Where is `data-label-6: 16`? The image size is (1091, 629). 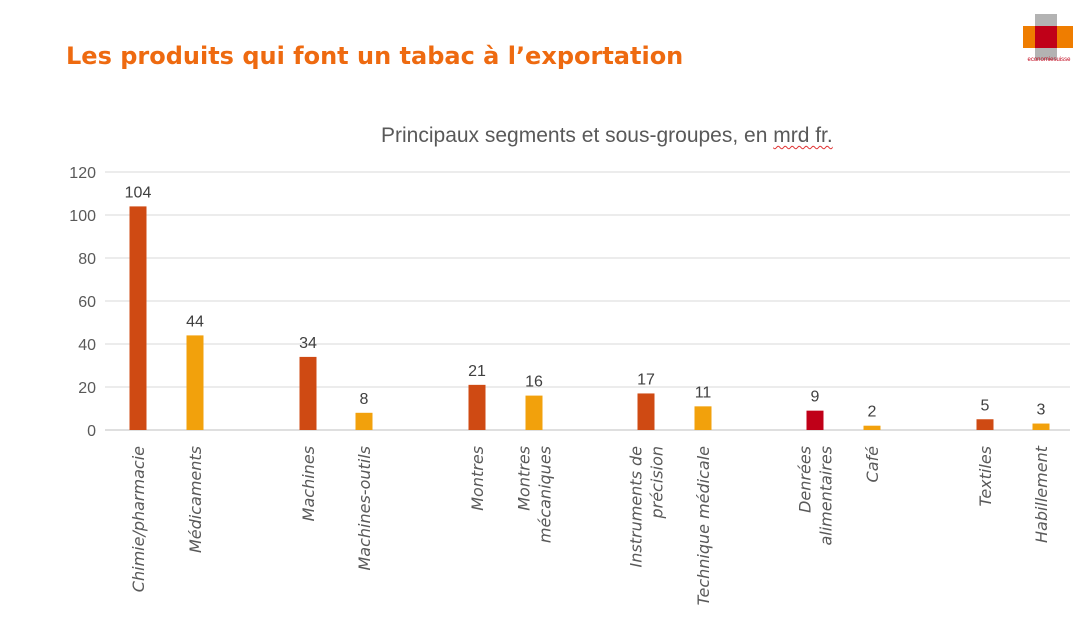
data-label-6: 16 is located at coordinates (534, 382).